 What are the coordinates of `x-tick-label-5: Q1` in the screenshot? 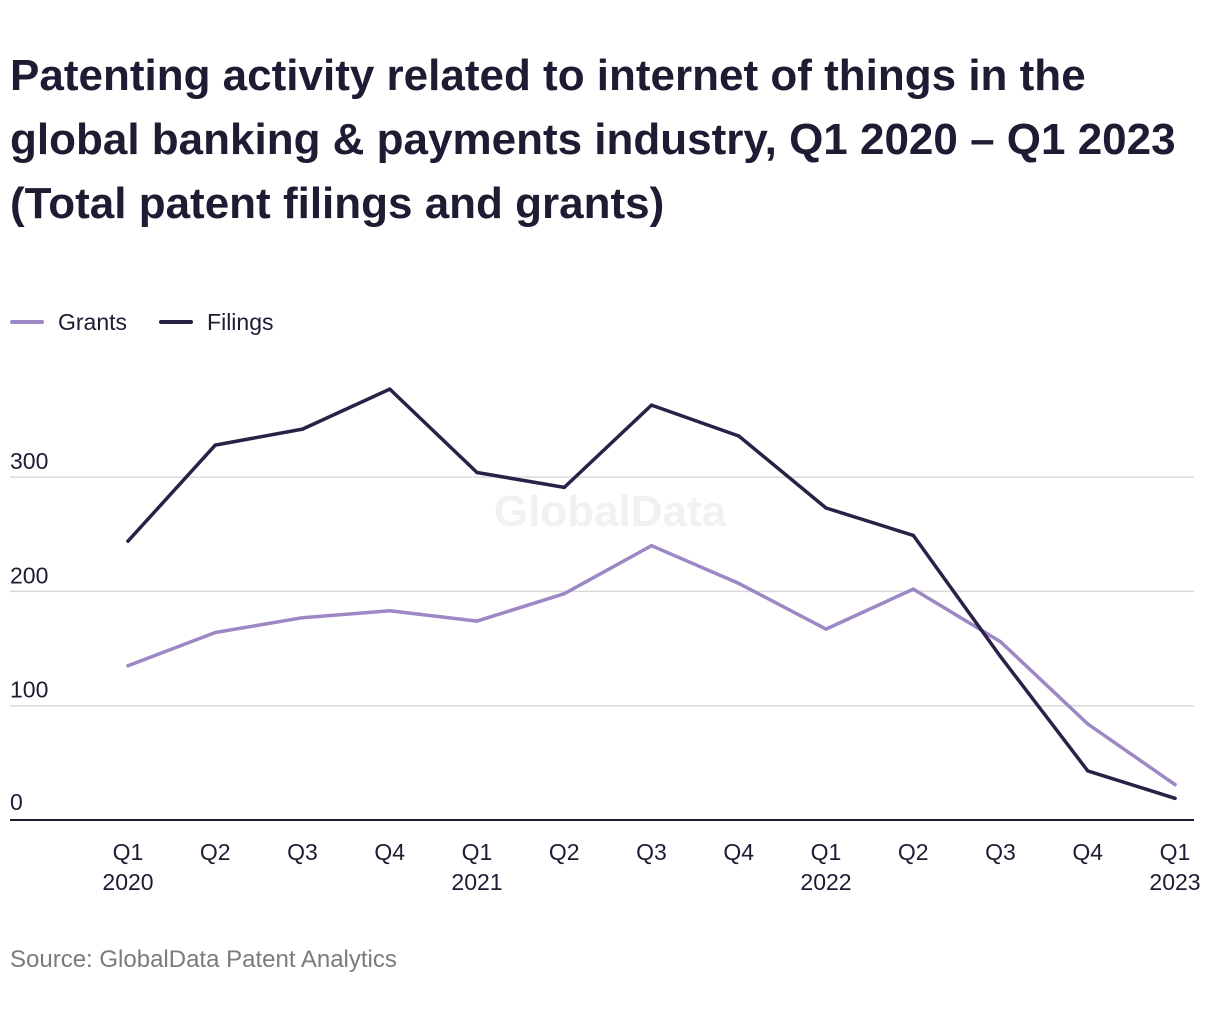 It's located at (477, 852).